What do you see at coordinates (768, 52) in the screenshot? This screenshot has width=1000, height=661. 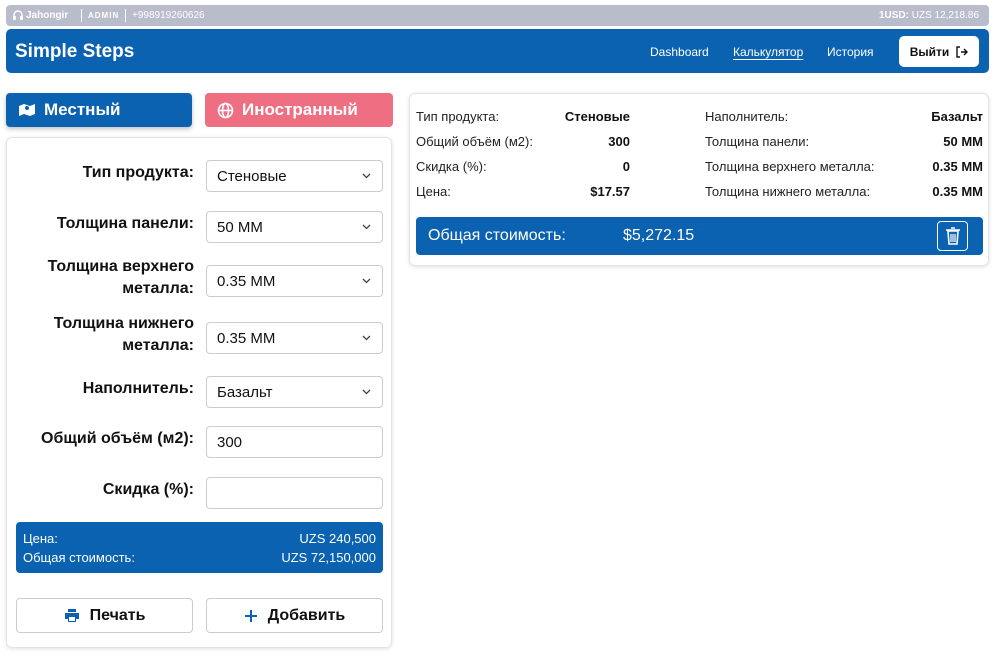 I see `nav-link-active: Калькулятор` at bounding box center [768, 52].